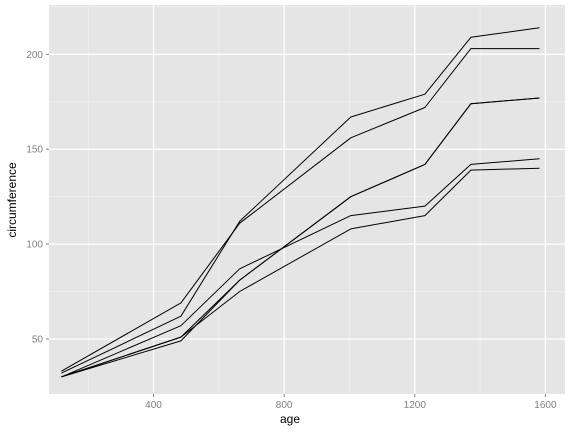  What do you see at coordinates (38, 339) in the screenshot?
I see `y-tick-label: 50` at bounding box center [38, 339].